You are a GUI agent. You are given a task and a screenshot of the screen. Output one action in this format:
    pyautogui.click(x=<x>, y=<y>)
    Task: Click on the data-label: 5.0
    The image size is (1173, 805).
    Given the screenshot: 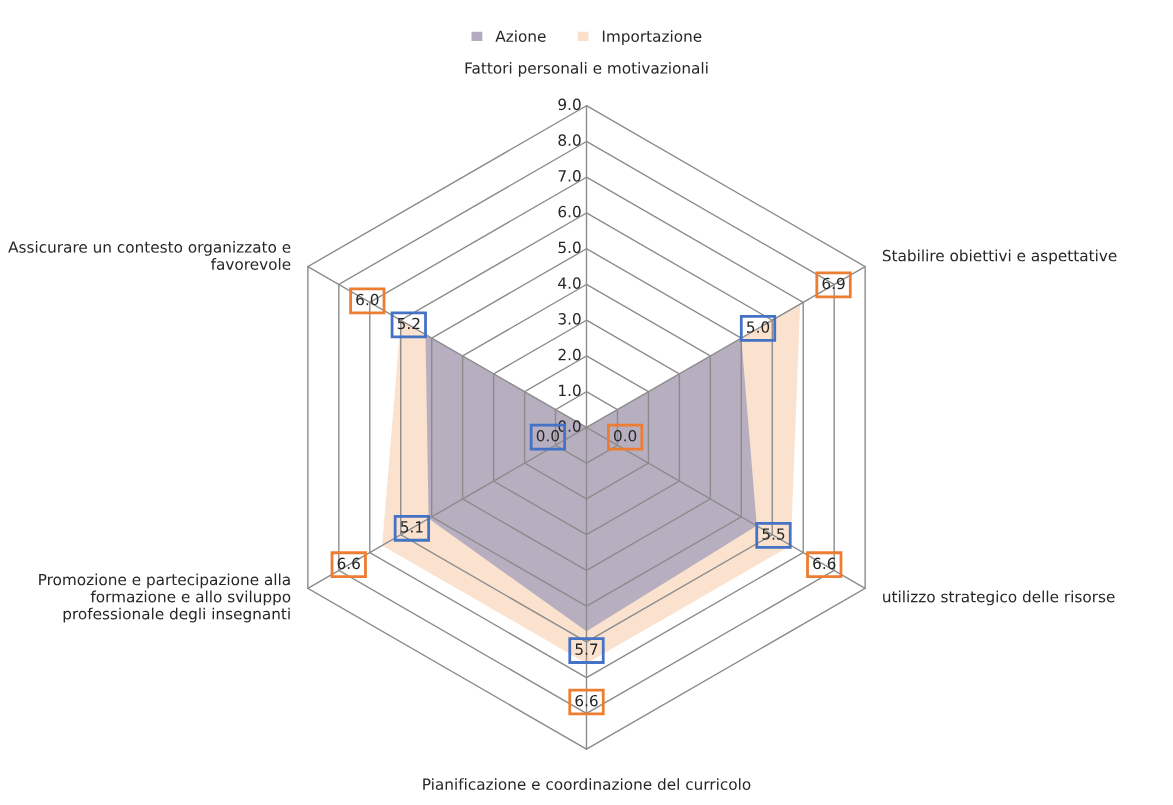 What is the action you would take?
    pyautogui.click(x=758, y=327)
    